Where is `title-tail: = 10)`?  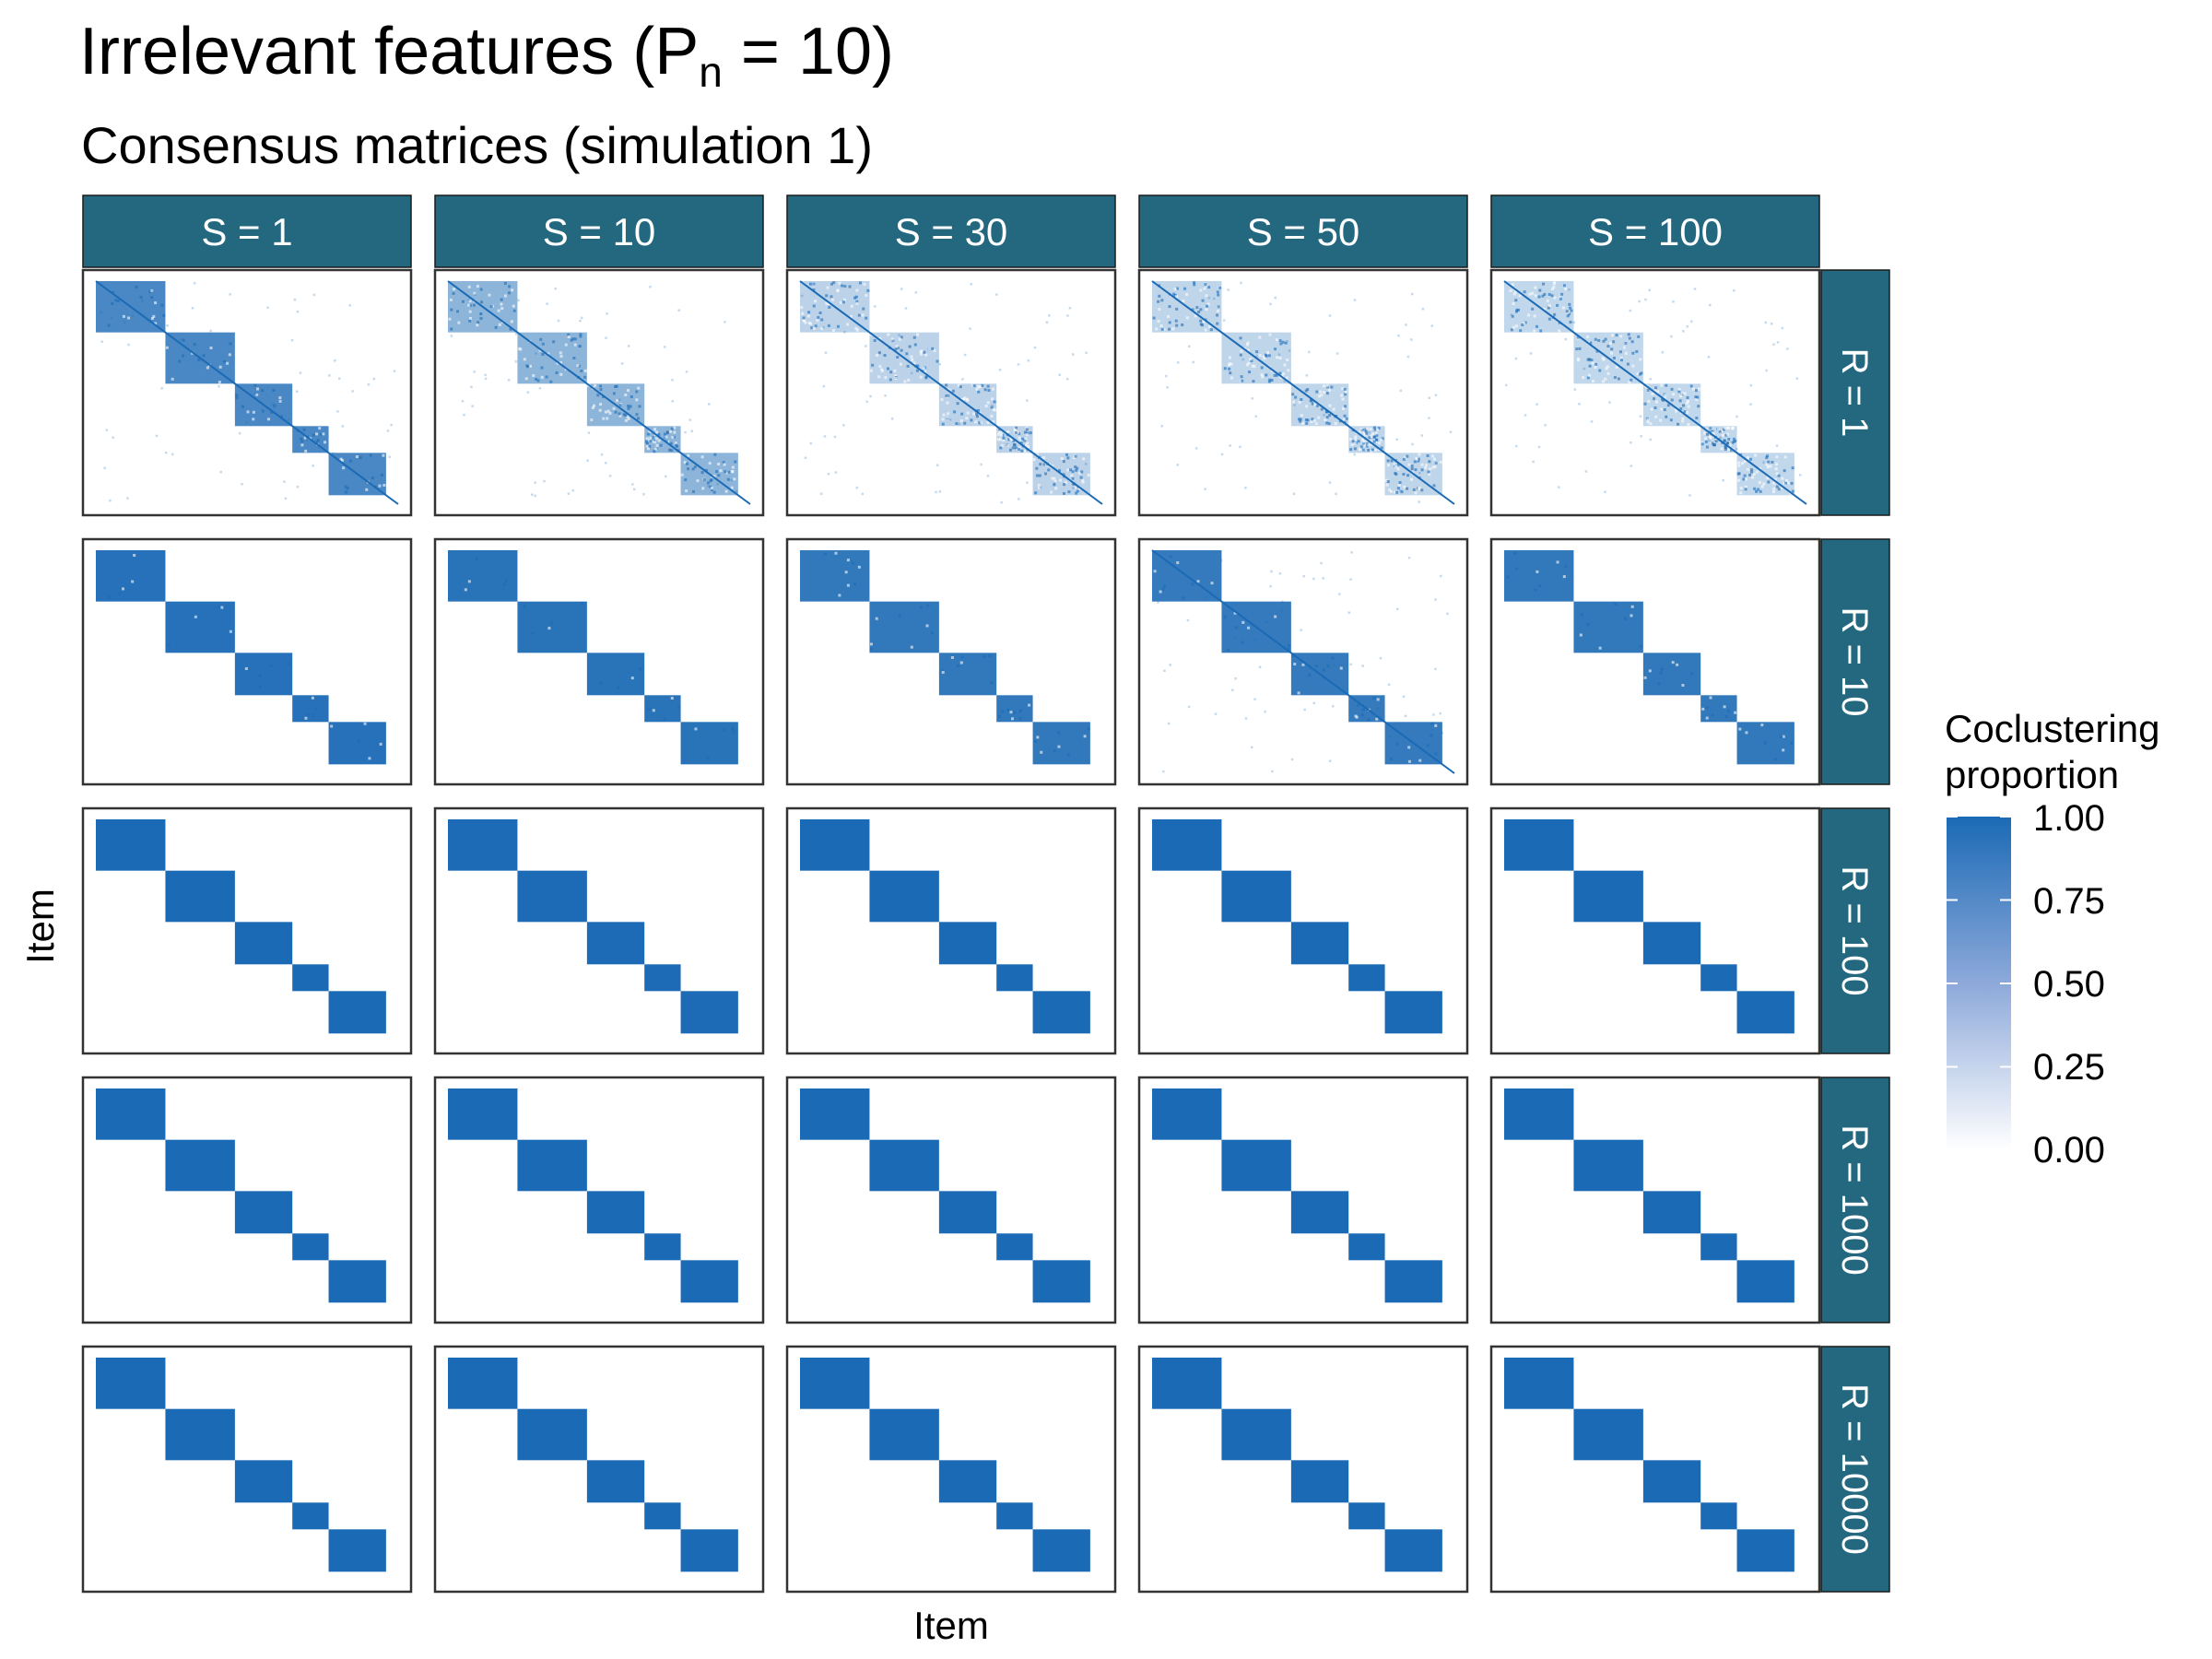 title-tail: = 10) is located at coordinates (808, 51).